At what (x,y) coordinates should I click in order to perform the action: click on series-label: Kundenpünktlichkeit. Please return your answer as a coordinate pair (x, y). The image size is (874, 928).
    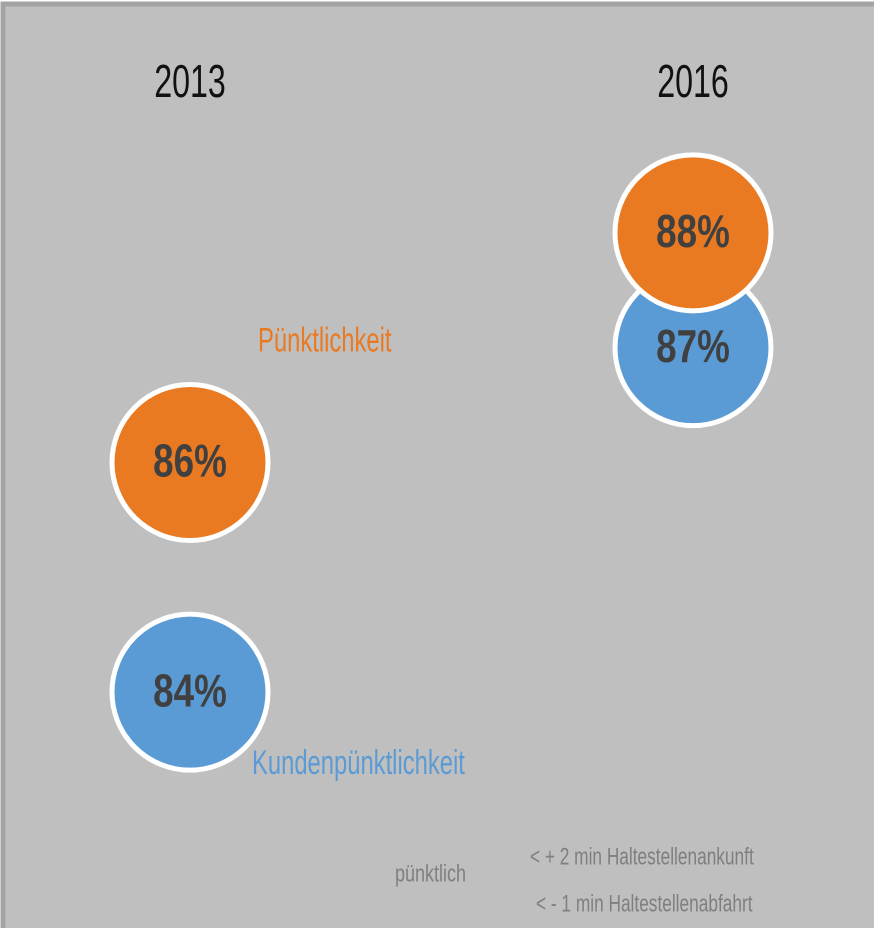
    Looking at the image, I should click on (358, 763).